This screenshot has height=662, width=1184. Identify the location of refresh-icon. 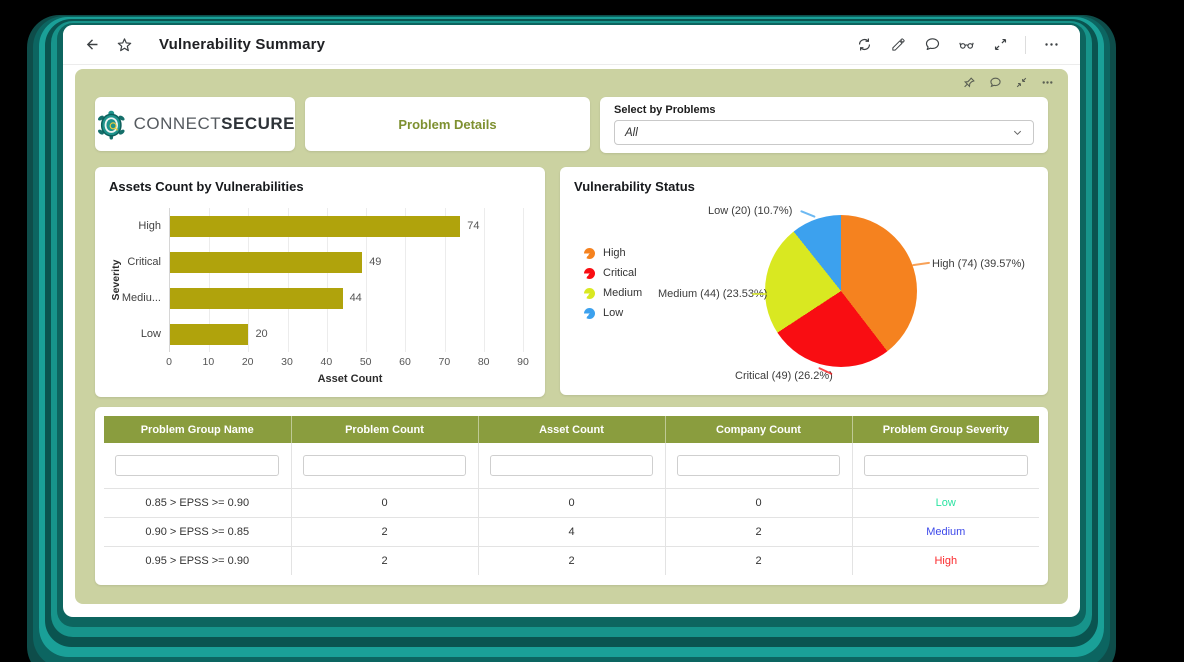
(864, 45).